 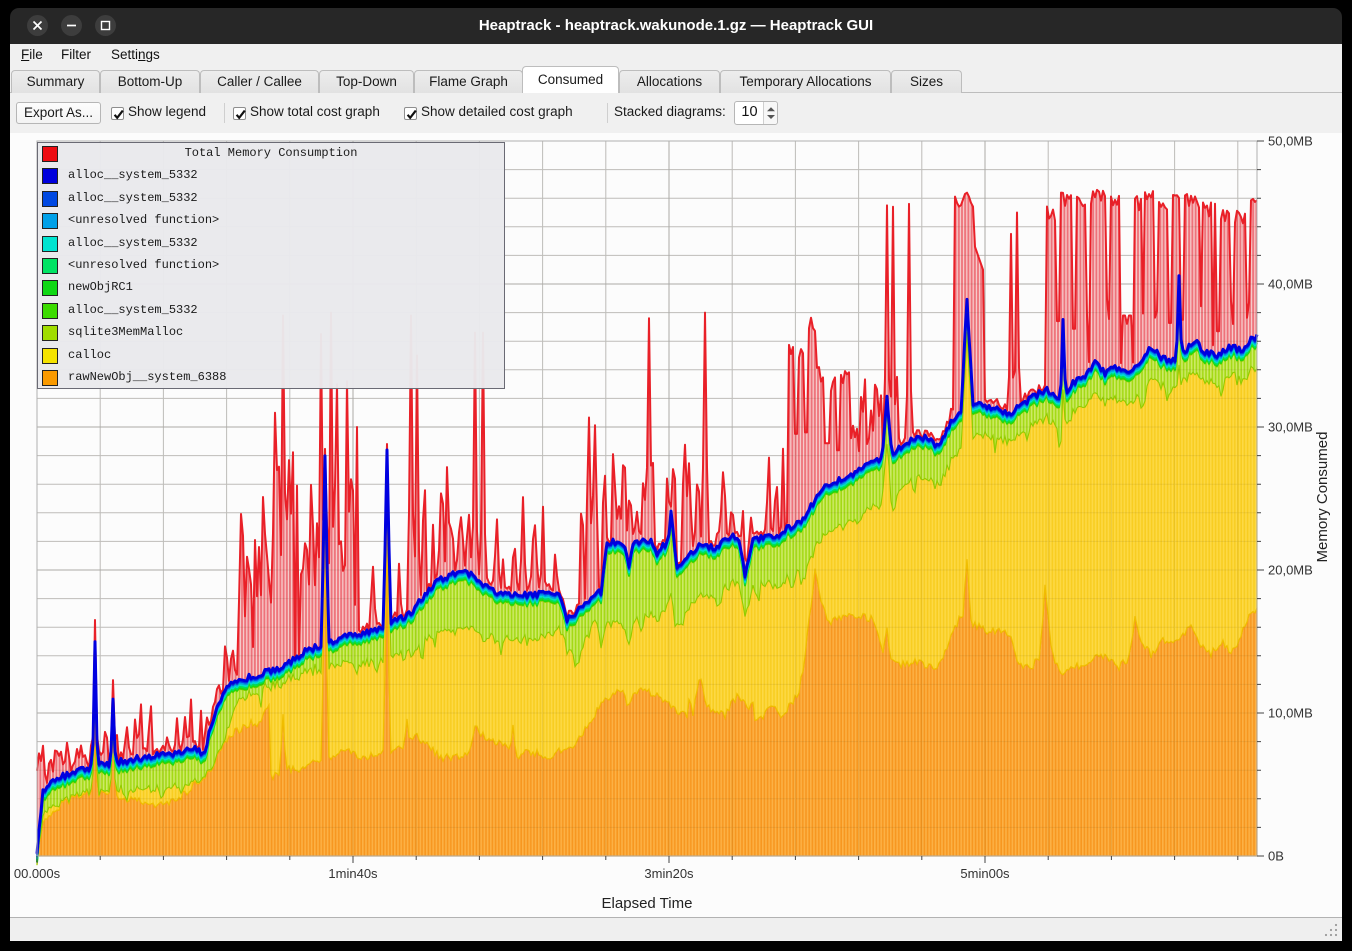 I want to click on svg-text: 1min40s, so click(x=353, y=873).